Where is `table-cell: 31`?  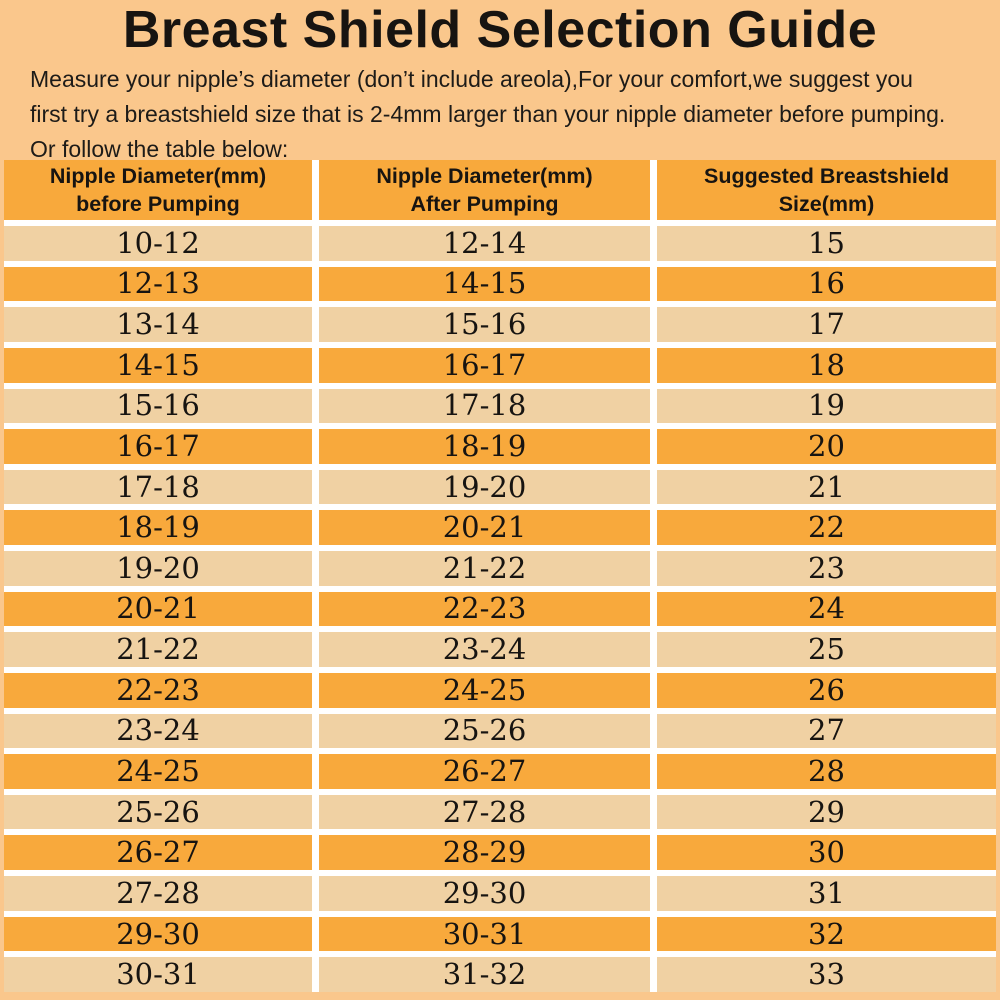 table-cell: 31 is located at coordinates (826, 893).